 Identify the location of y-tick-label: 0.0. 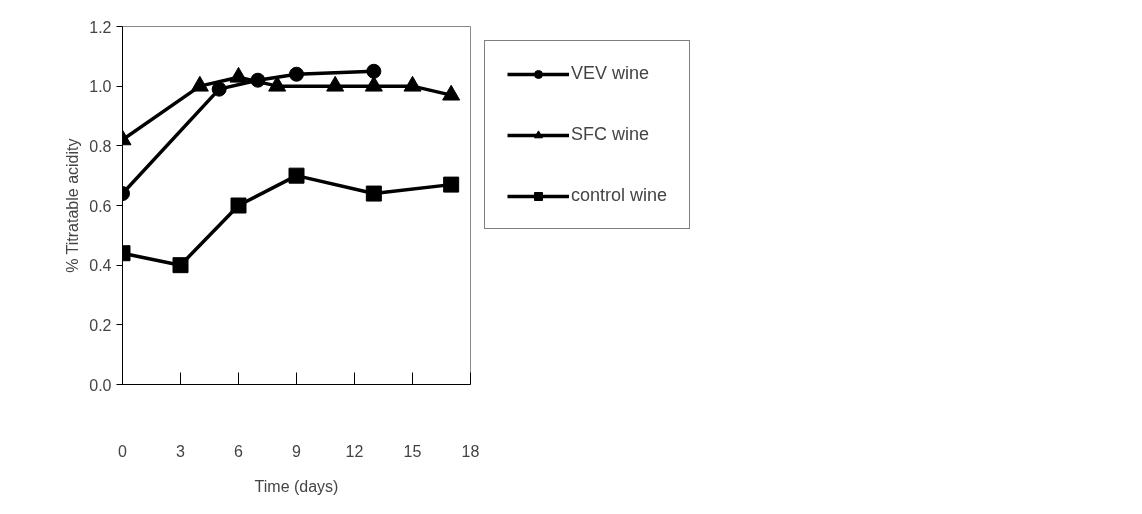
(100, 385).